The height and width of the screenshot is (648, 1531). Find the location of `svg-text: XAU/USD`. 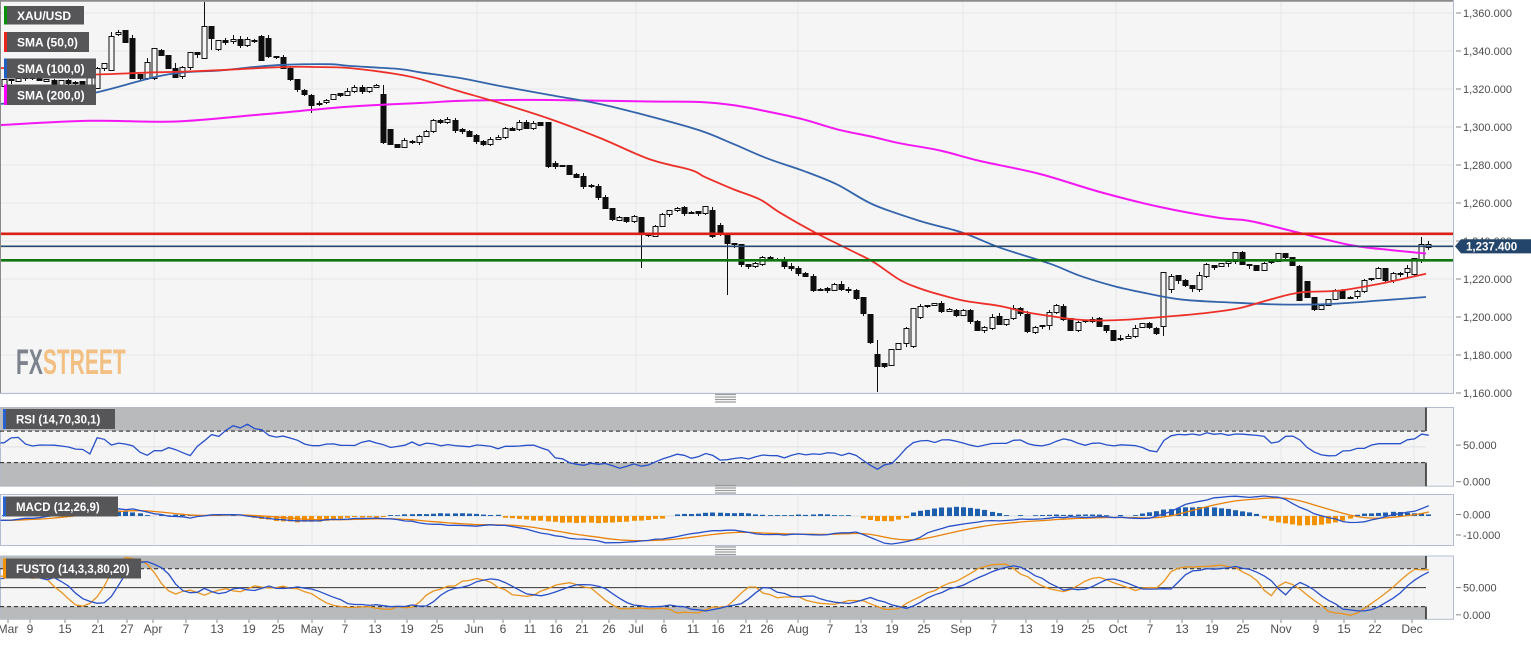

svg-text: XAU/USD is located at coordinates (44, 16).